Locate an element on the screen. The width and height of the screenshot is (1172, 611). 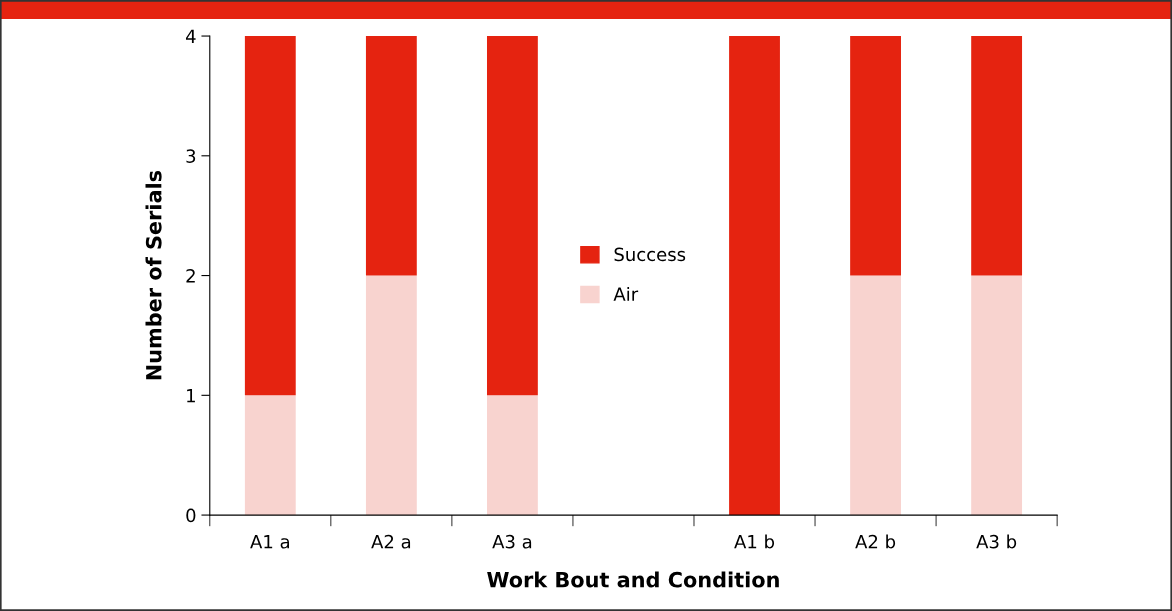
y-tick-label: 4 is located at coordinates (190, 36).